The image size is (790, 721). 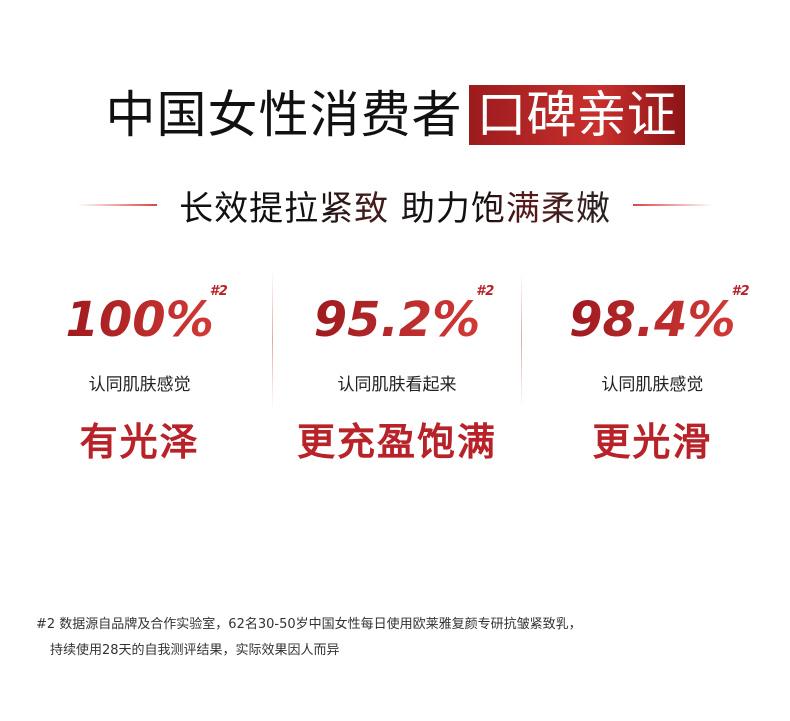 I want to click on footnote-line-2: 持续使用28天的自我测评结果，实际效果因人而异, so click(x=195, y=650).